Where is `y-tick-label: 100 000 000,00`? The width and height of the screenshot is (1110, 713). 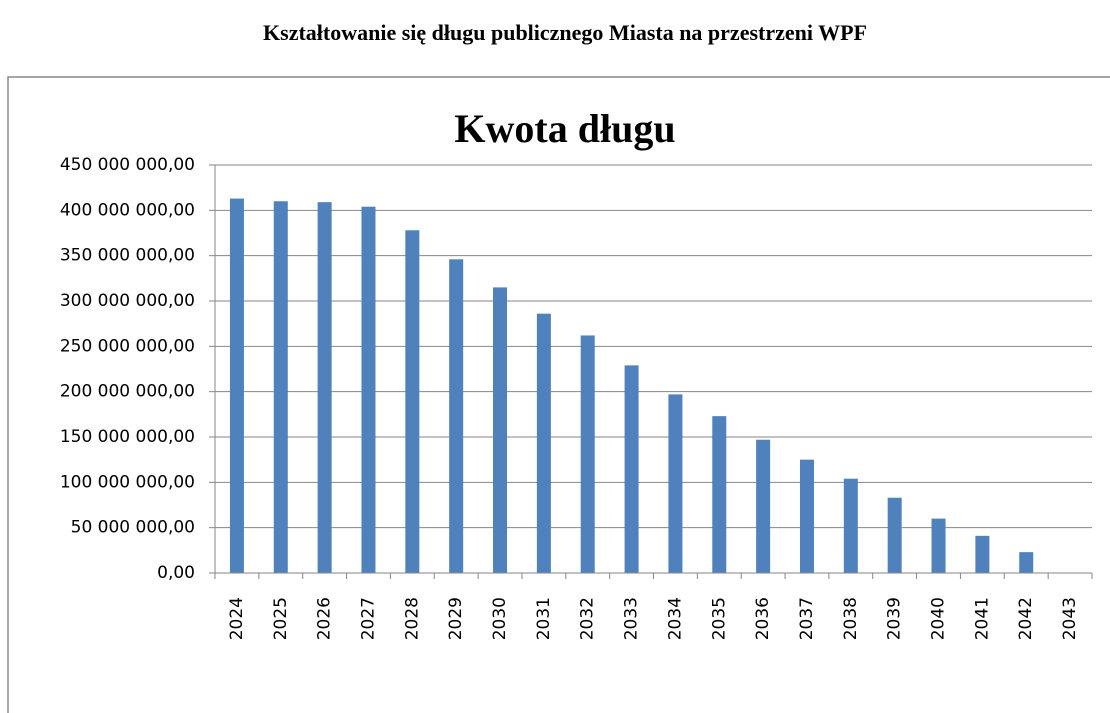 y-tick-label: 100 000 000,00 is located at coordinates (127, 482).